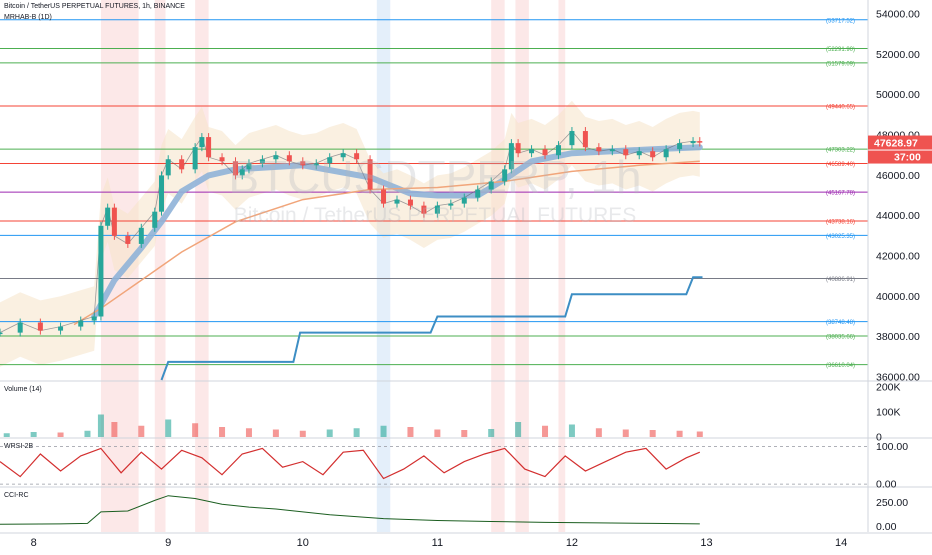  What do you see at coordinates (28, 17) in the screenshot?
I see `indicator-legend: MRHAB-B (1D)` at bounding box center [28, 17].